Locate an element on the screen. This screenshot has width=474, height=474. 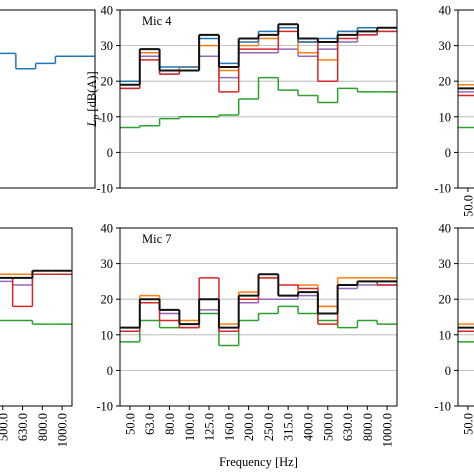
x-tick-label: 125.0 is located at coordinates (210, 427).